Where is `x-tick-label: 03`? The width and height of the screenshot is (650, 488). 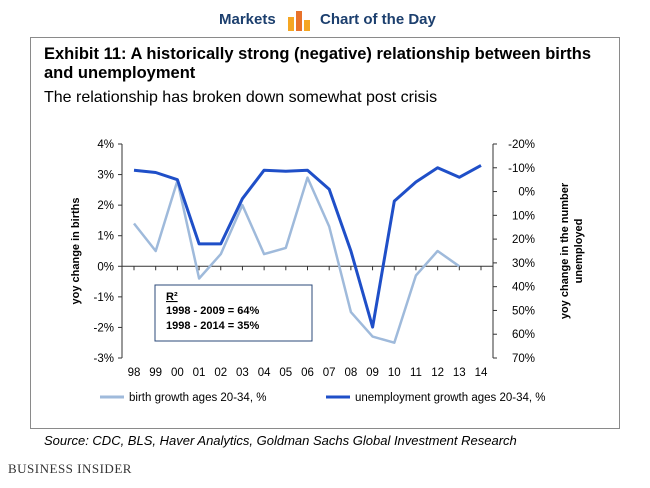 x-tick-label: 03 is located at coordinates (242, 373).